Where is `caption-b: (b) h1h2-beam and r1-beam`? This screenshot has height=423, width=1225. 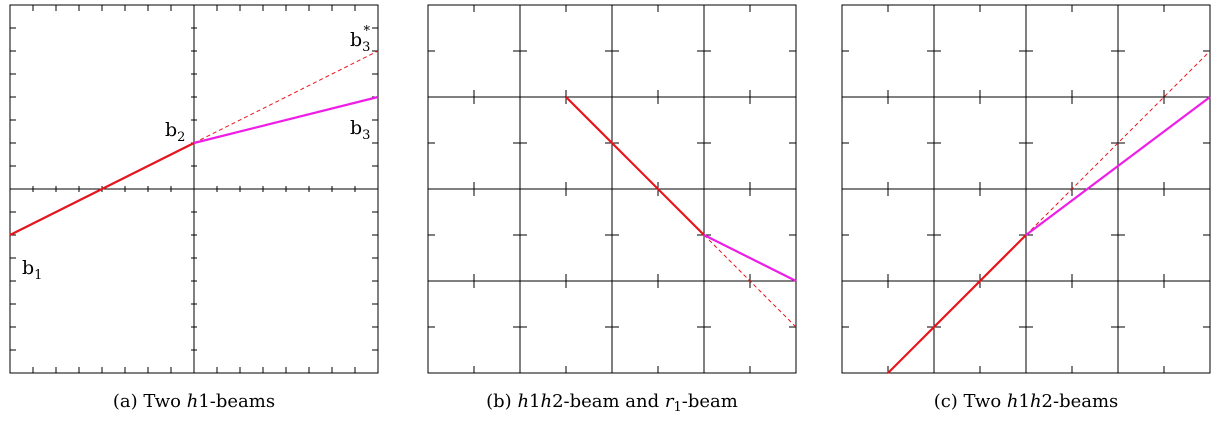 caption-b: (b) h1h2-beam and r1-beam is located at coordinates (612, 403).